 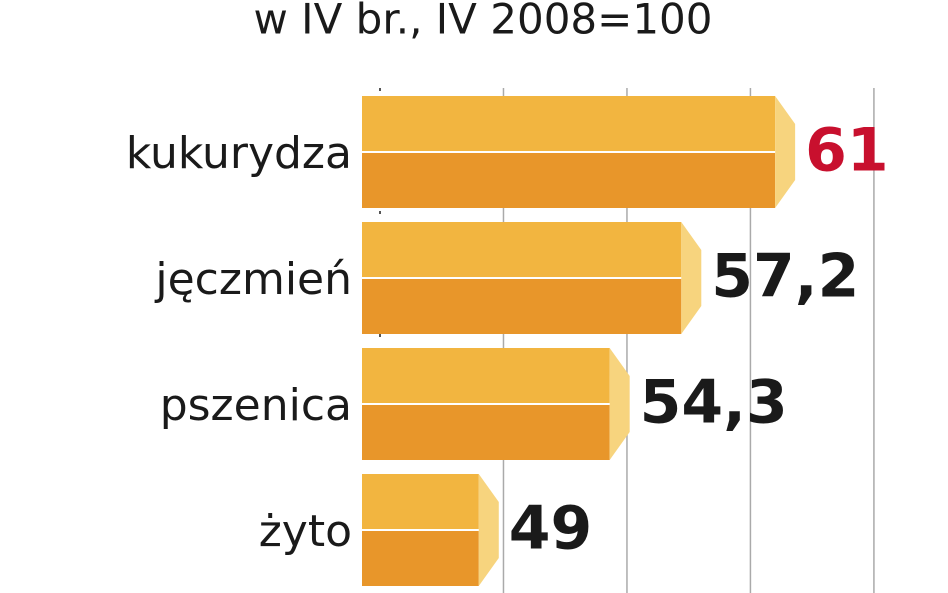 I want to click on value-label: 49, so click(x=550, y=529).